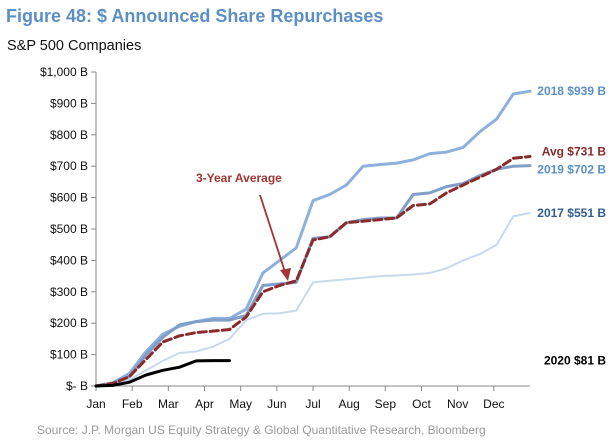 The image size is (615, 442). What do you see at coordinates (273, 235) in the screenshot?
I see `annotation-arrow` at bounding box center [273, 235].